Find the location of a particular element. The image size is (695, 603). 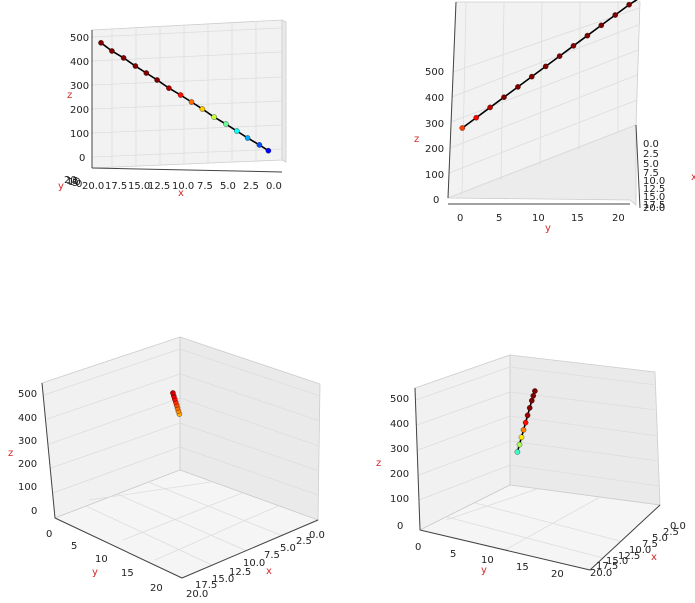

z-axis-line is located at coordinates (417, 459).